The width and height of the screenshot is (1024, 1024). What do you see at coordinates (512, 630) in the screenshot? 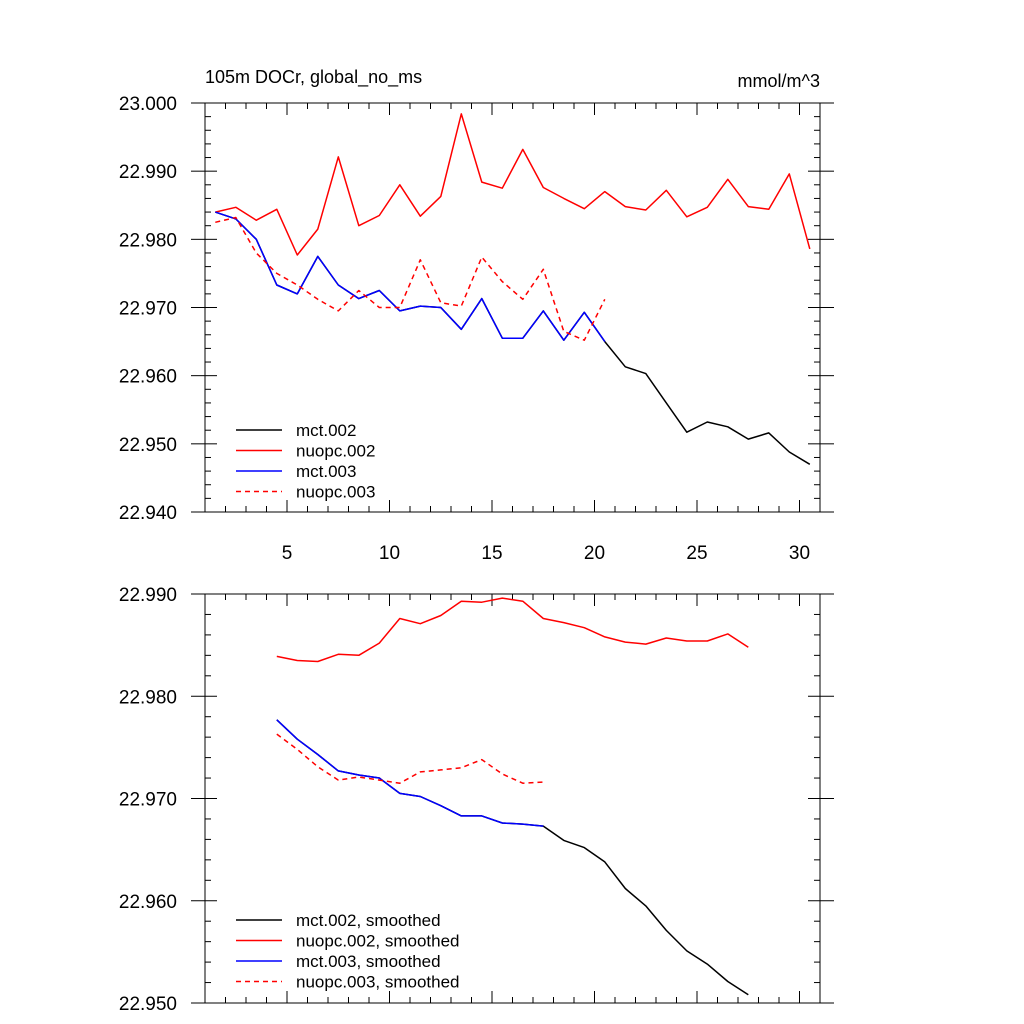
I see `series-line-nuopc-002-smoothed` at bounding box center [512, 630].